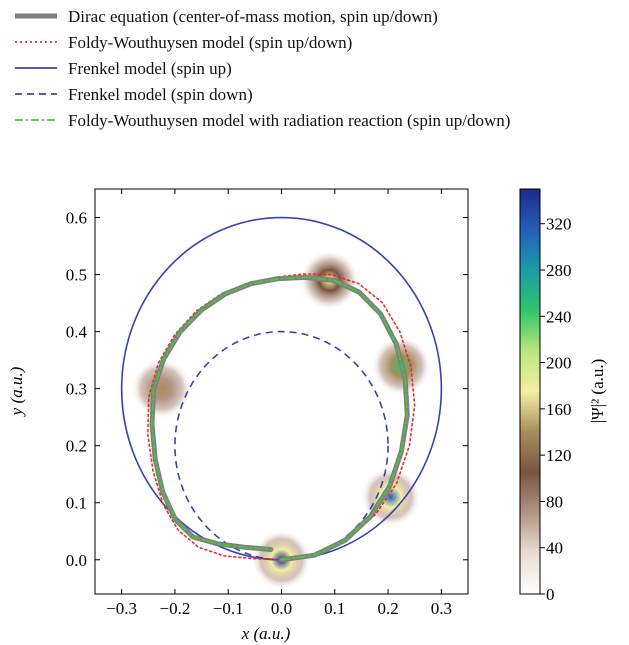 This screenshot has width=629, height=645. I want to click on y-axis-label: y (a.u.), so click(16, 391).